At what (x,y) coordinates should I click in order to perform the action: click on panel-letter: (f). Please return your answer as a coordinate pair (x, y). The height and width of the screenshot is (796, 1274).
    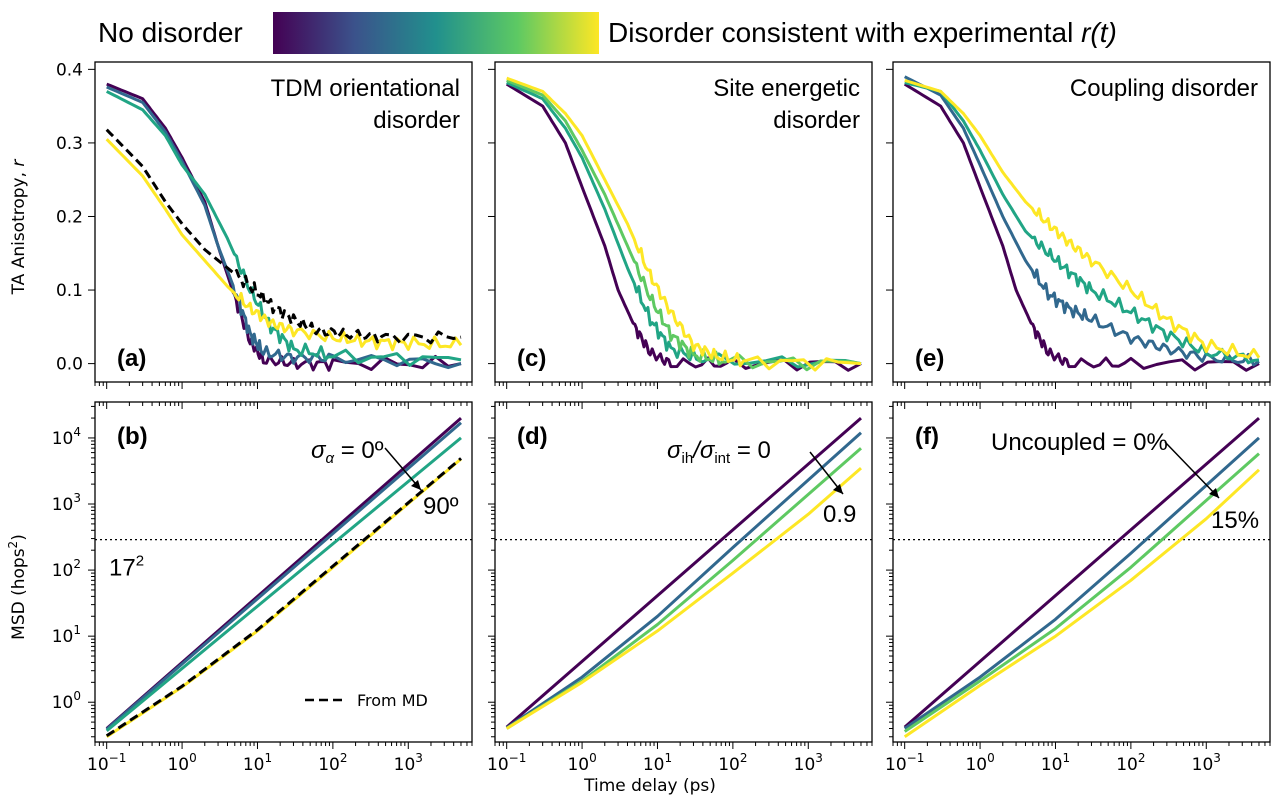
    Looking at the image, I should click on (927, 436).